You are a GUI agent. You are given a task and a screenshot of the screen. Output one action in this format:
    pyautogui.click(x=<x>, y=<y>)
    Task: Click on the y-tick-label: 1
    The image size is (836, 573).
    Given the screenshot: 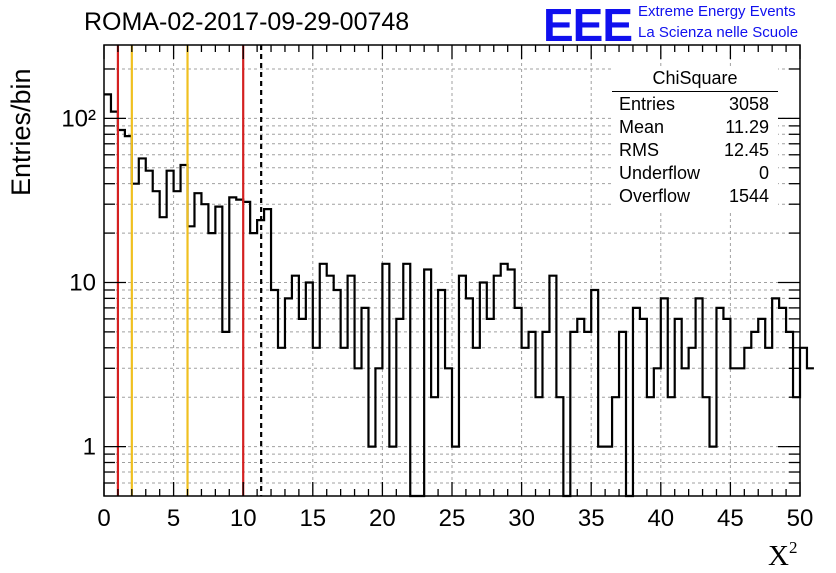 What is the action you would take?
    pyautogui.click(x=89, y=447)
    